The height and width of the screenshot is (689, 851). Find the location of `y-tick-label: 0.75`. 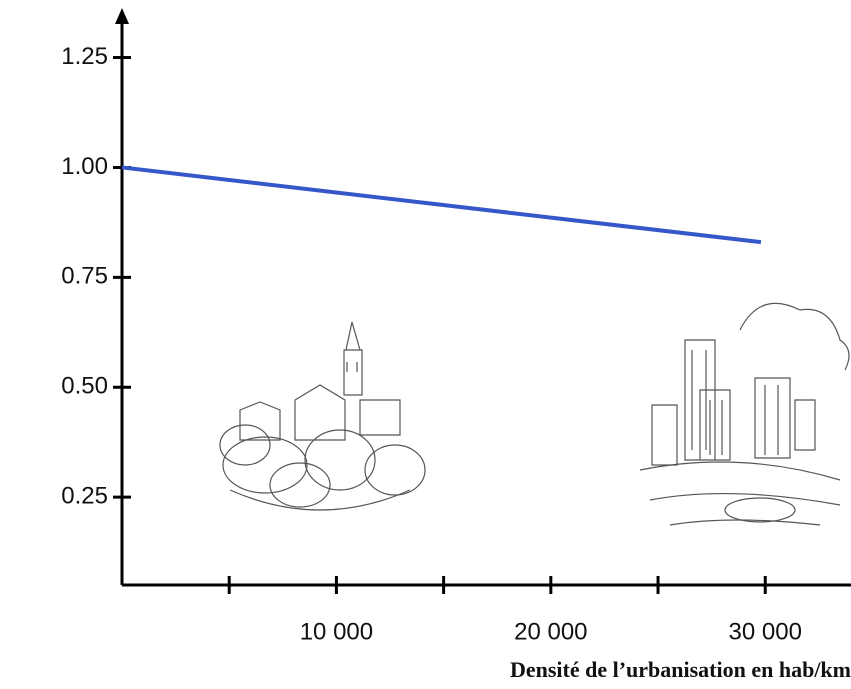

y-tick-label: 0.75 is located at coordinates (84, 276).